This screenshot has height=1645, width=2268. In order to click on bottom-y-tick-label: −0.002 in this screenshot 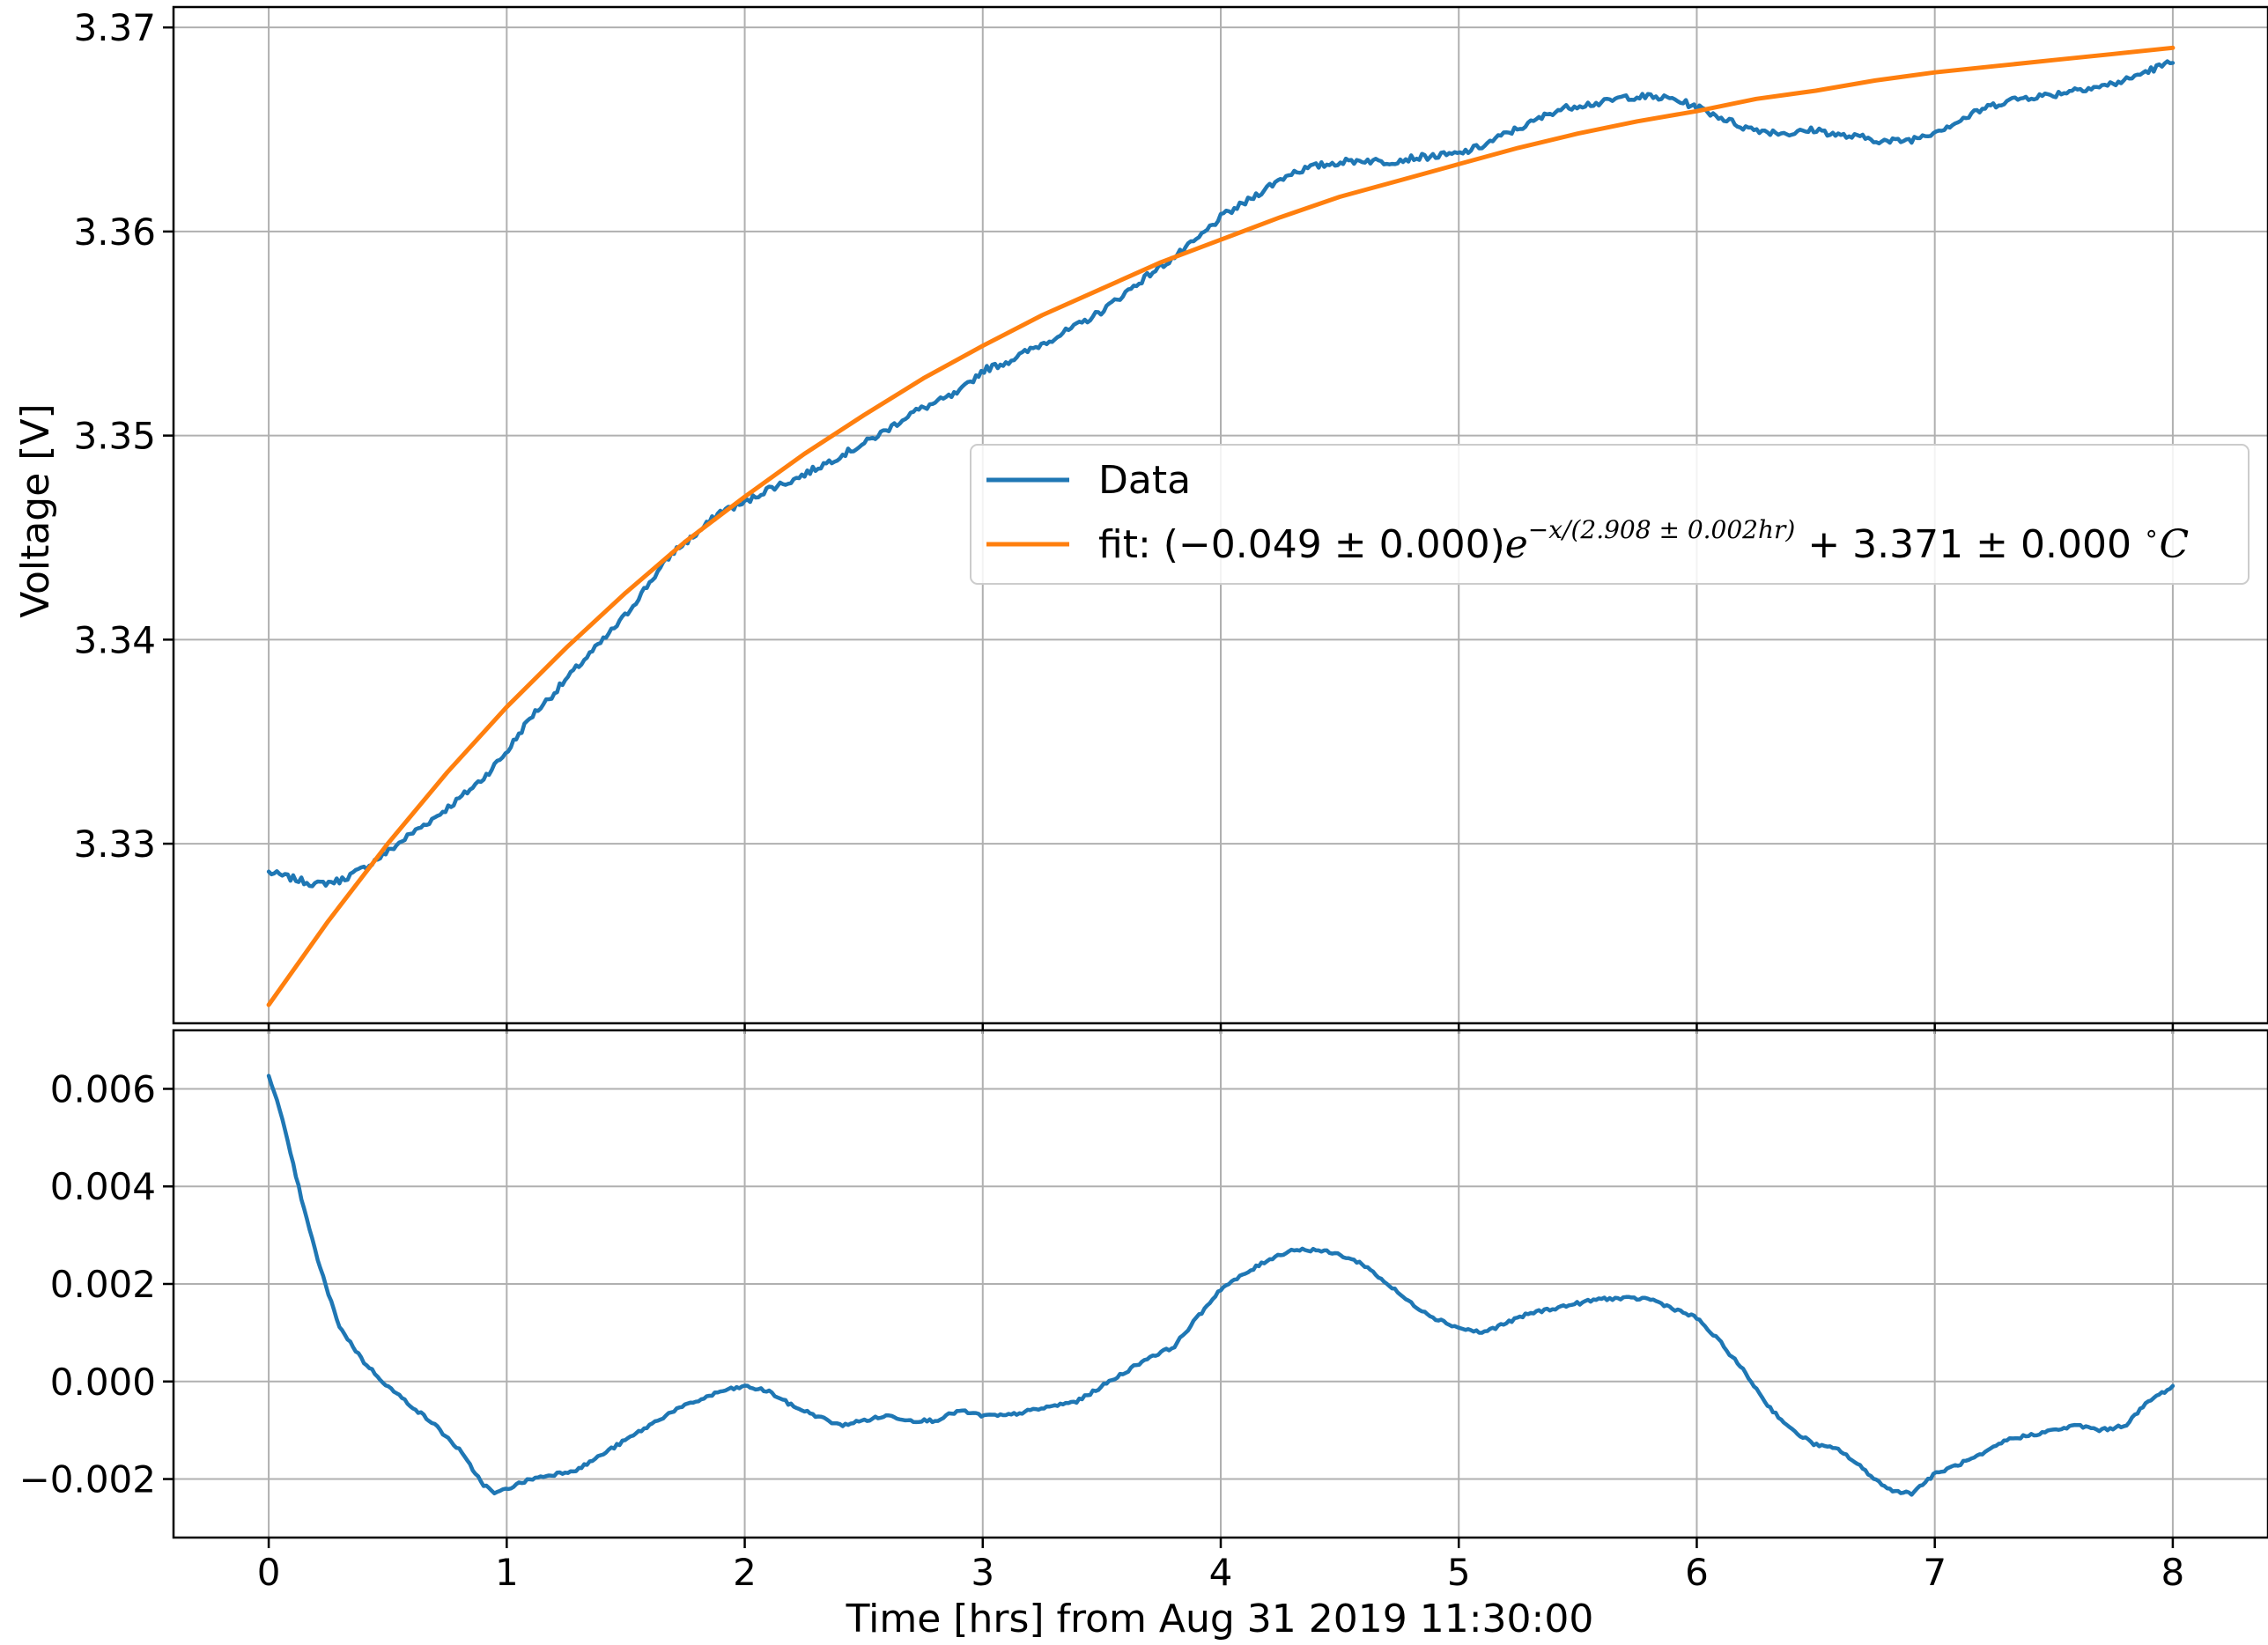, I will do `click(88, 1479)`.